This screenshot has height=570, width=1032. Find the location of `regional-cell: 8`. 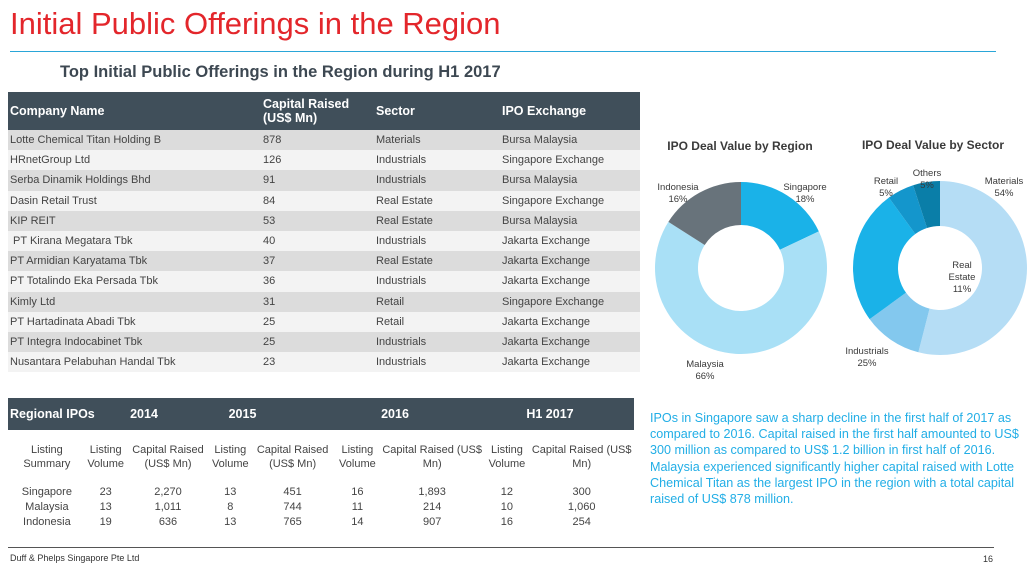

regional-cell: 8 is located at coordinates (230, 507).